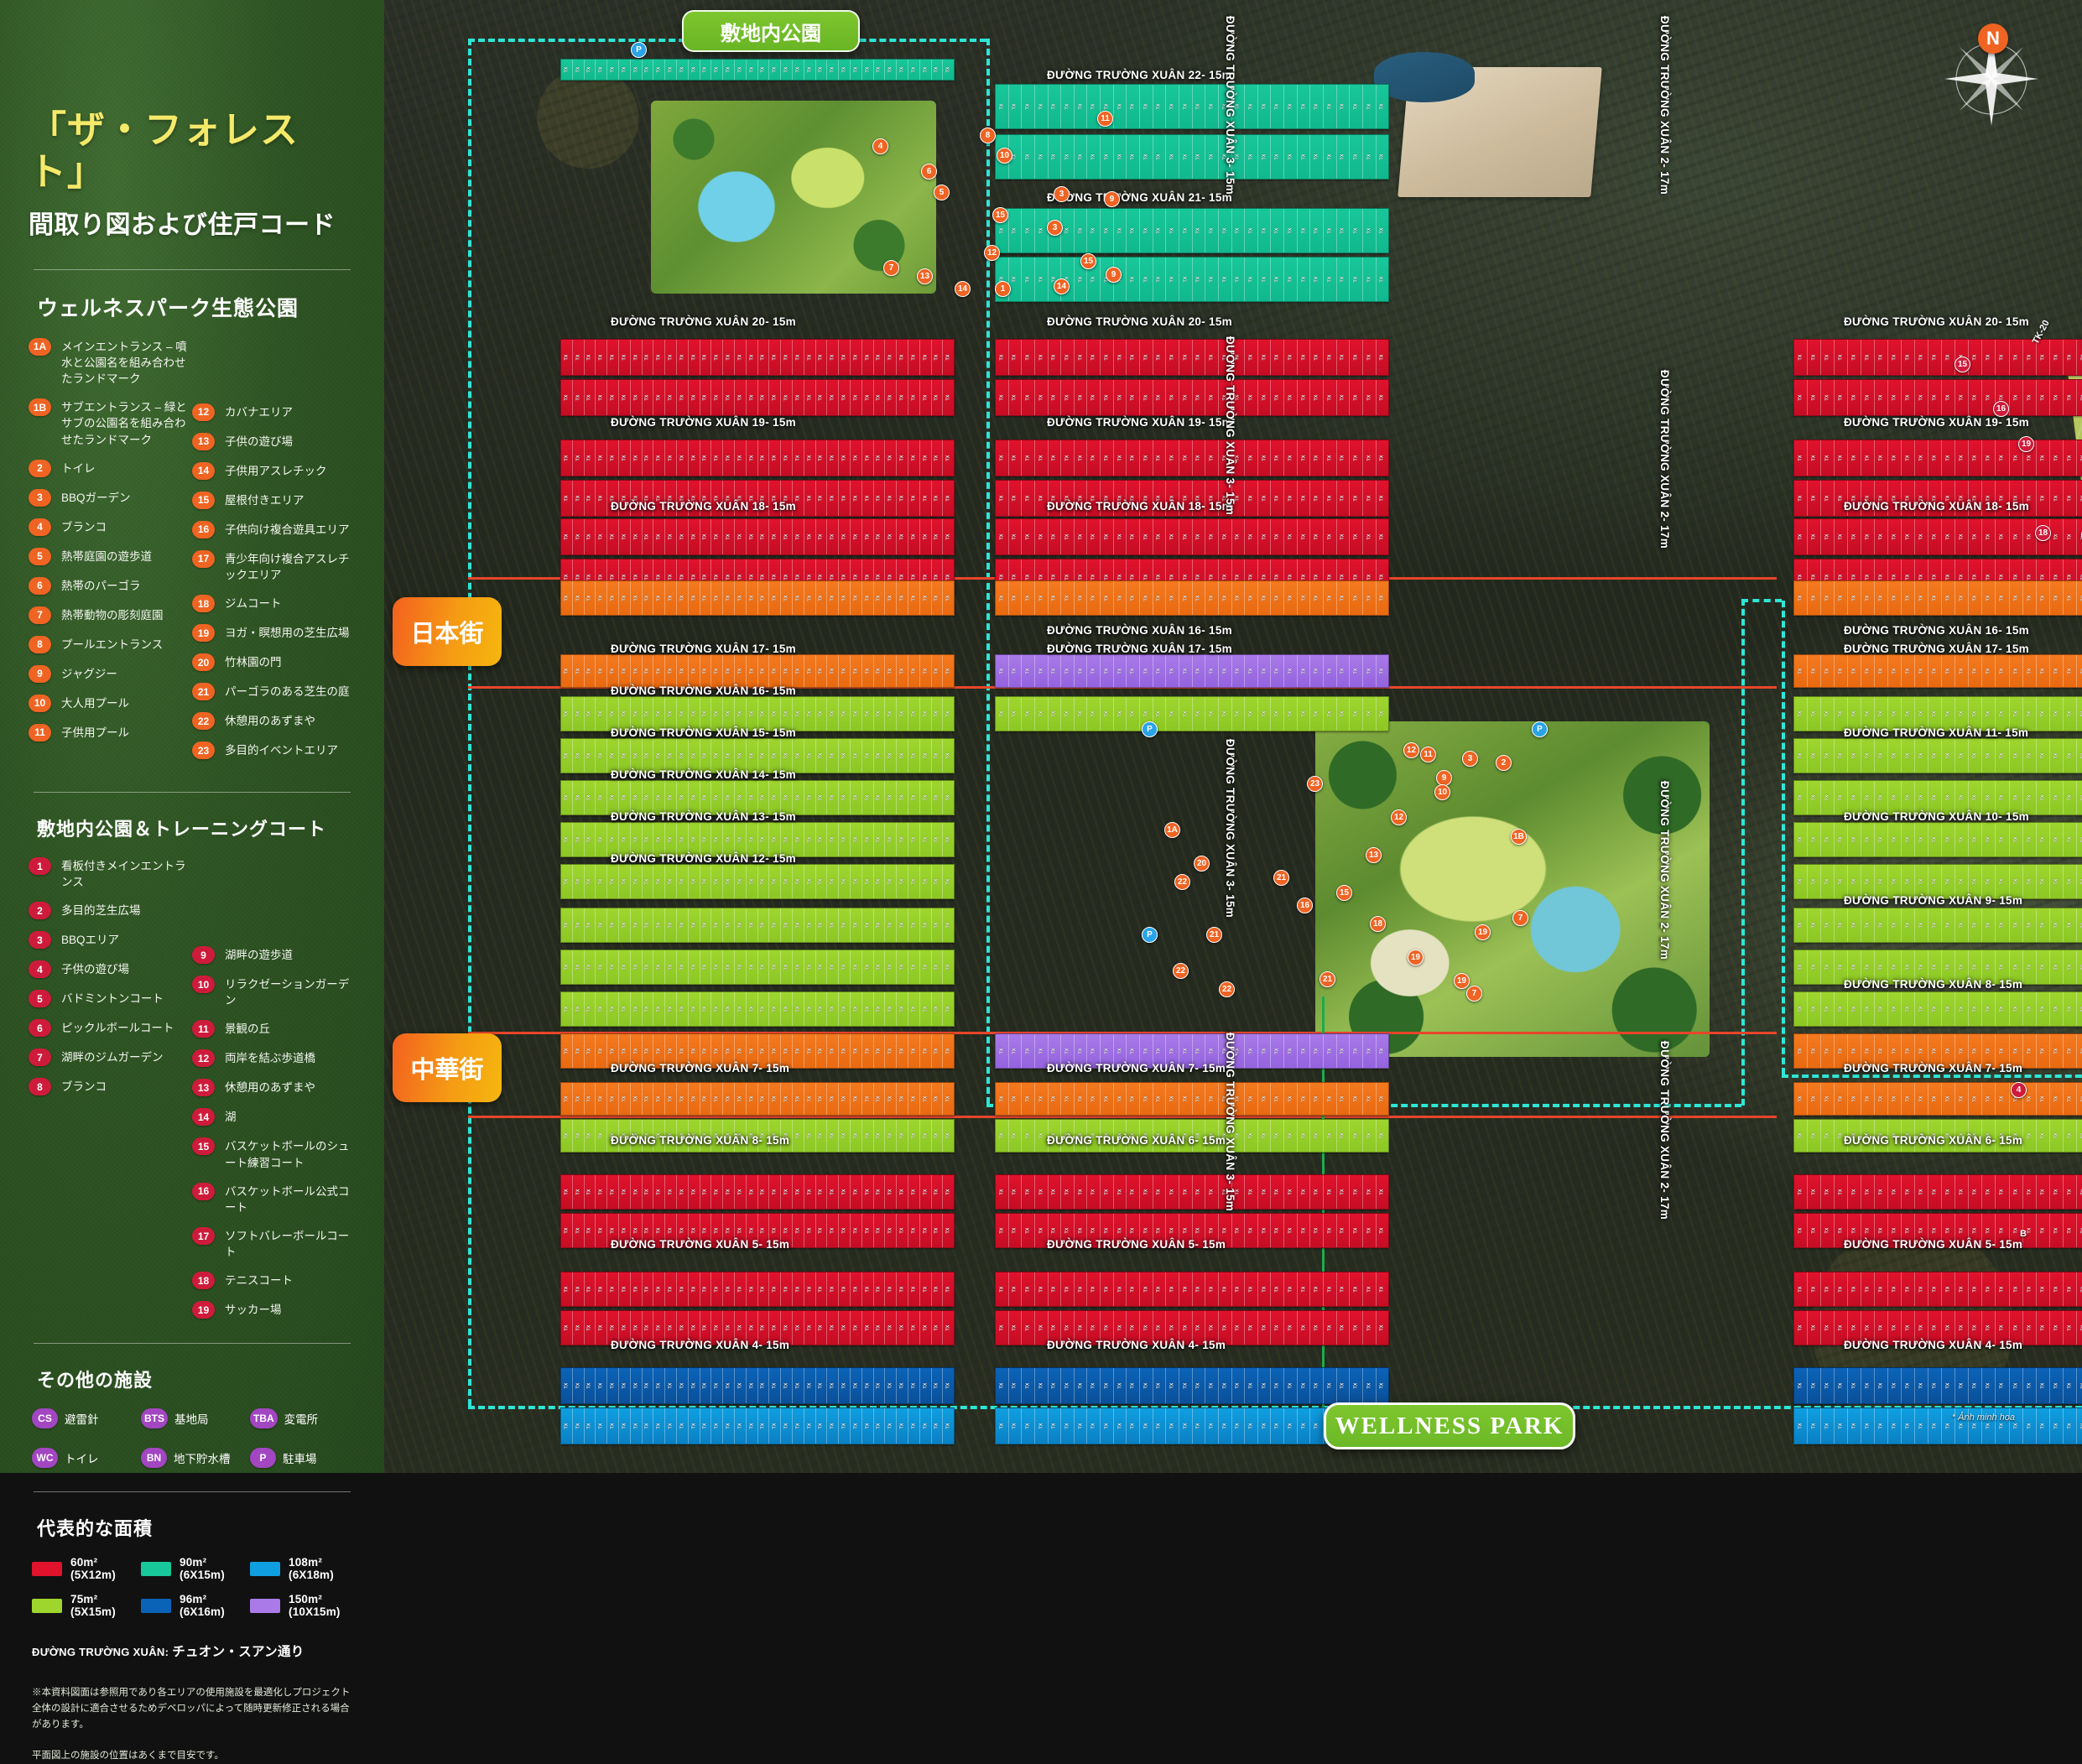 The height and width of the screenshot is (1764, 2082). What do you see at coordinates (1227, 989) in the screenshot?
I see `amenity-marker: 22` at bounding box center [1227, 989].